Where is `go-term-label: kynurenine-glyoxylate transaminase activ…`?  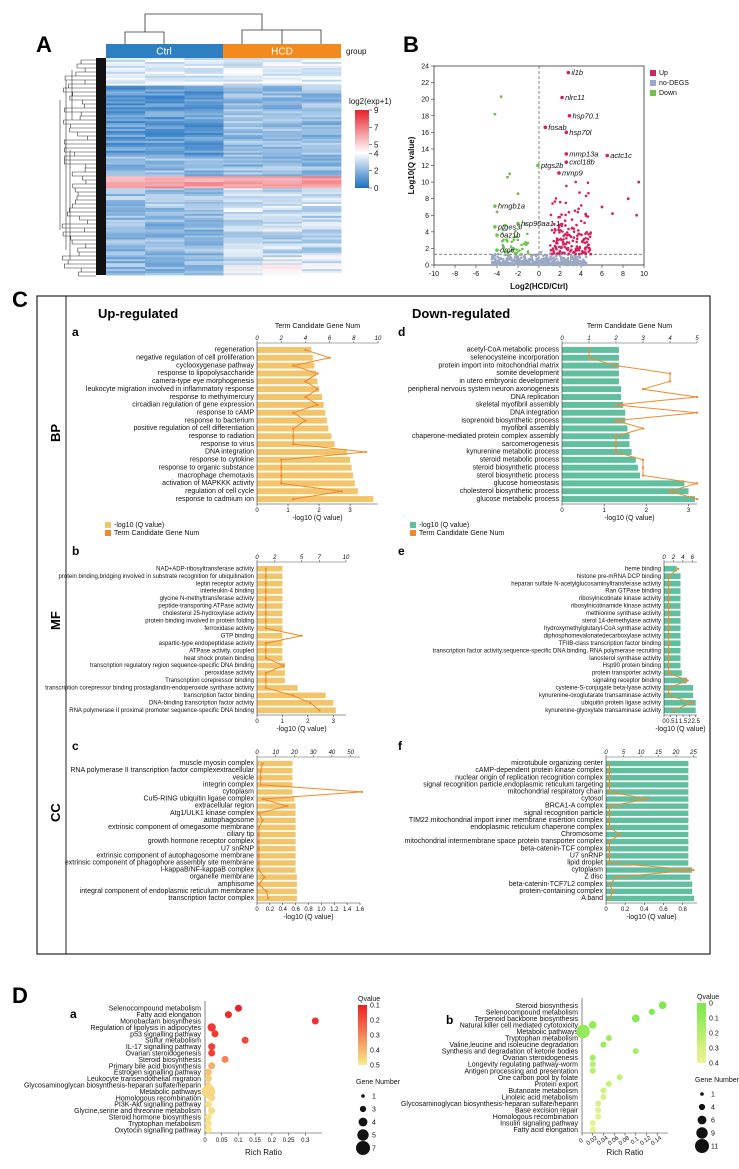 go-term-label: kynurenine-glyoxylate transaminase activ… is located at coordinates (603, 711).